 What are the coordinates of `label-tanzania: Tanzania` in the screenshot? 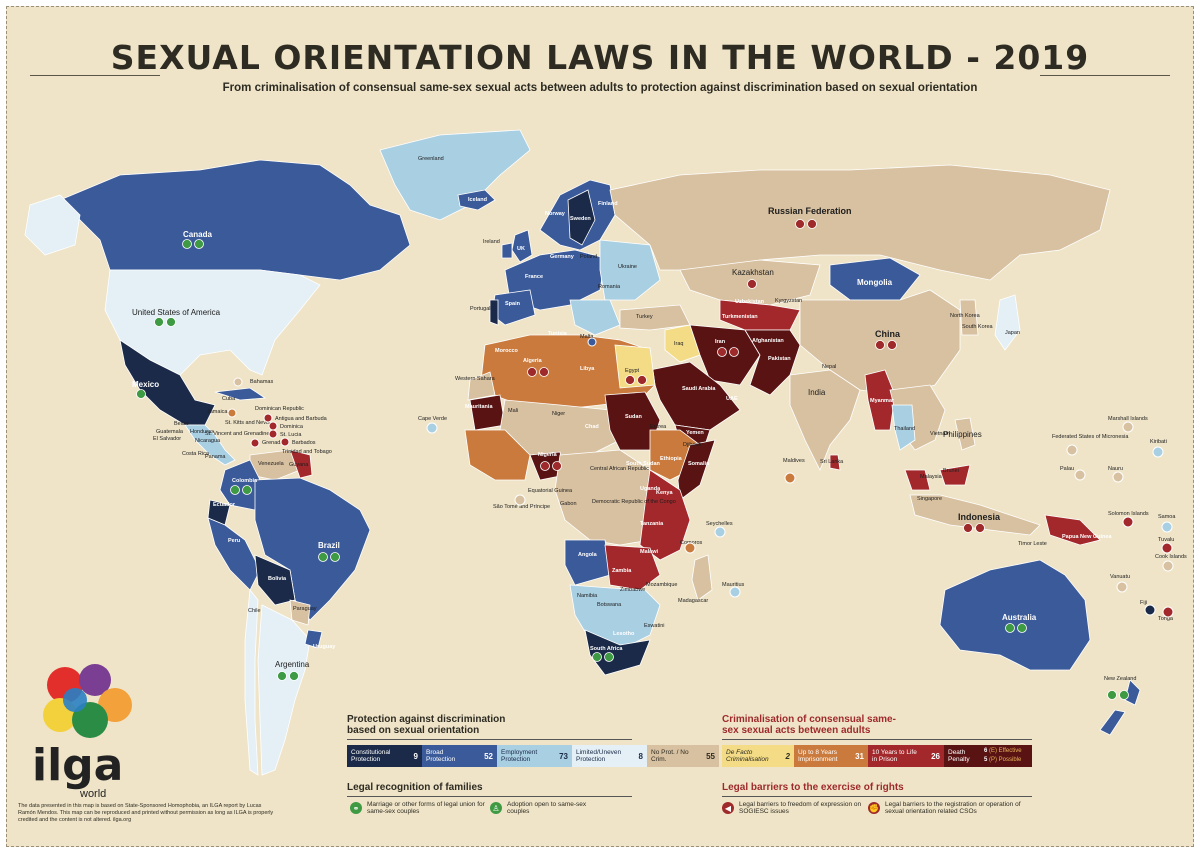 It's located at (652, 524).